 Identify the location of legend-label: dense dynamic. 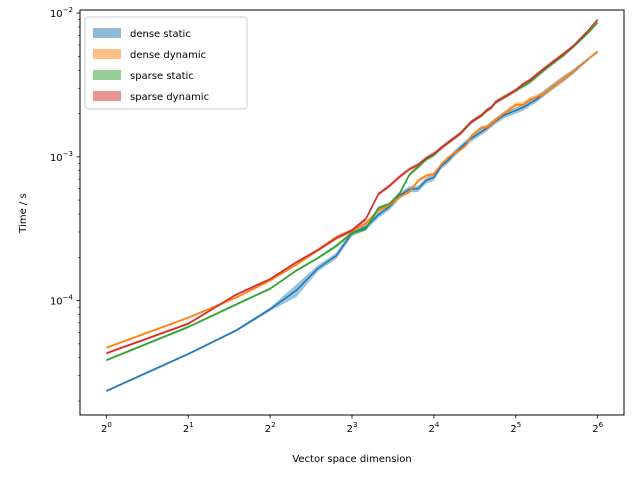
(168, 55).